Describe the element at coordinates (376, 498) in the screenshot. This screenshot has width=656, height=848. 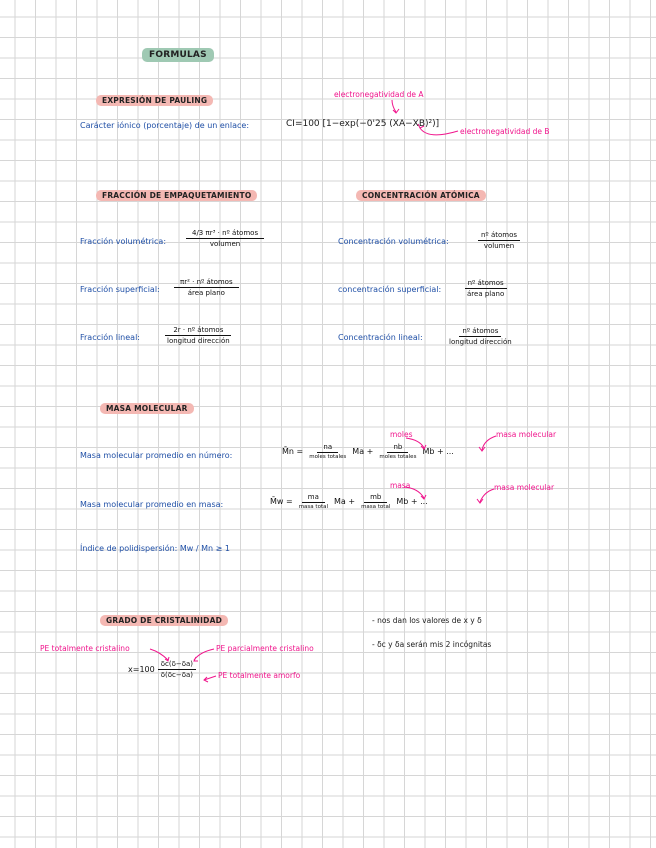
I see `fraction-numerator: mb` at that location.